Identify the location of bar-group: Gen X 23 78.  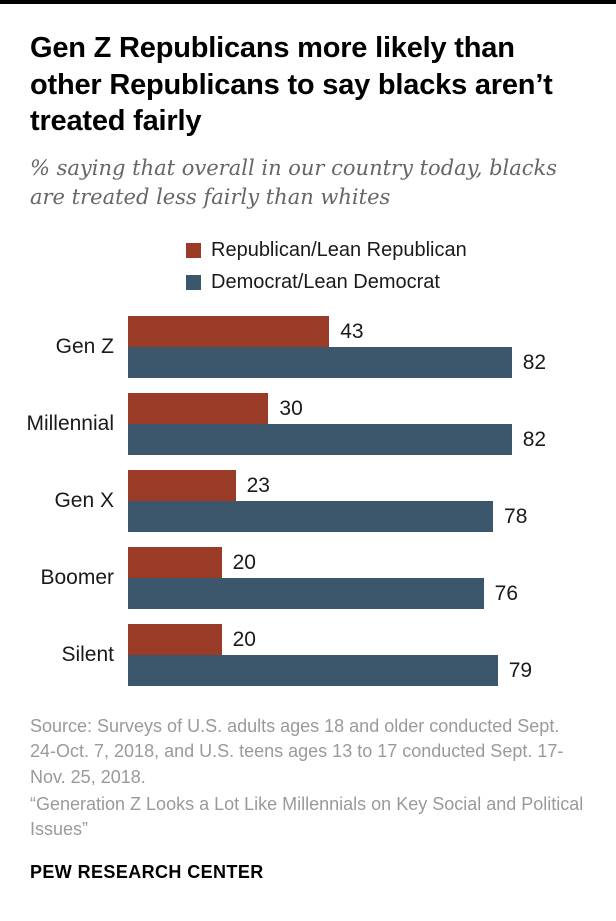
(298, 501).